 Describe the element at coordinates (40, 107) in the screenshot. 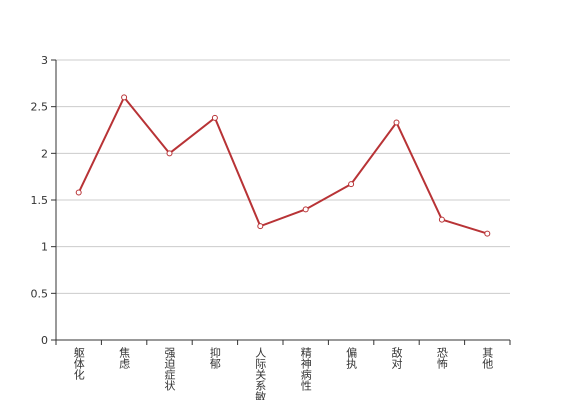

I see `y-tick-label: 2.5` at that location.